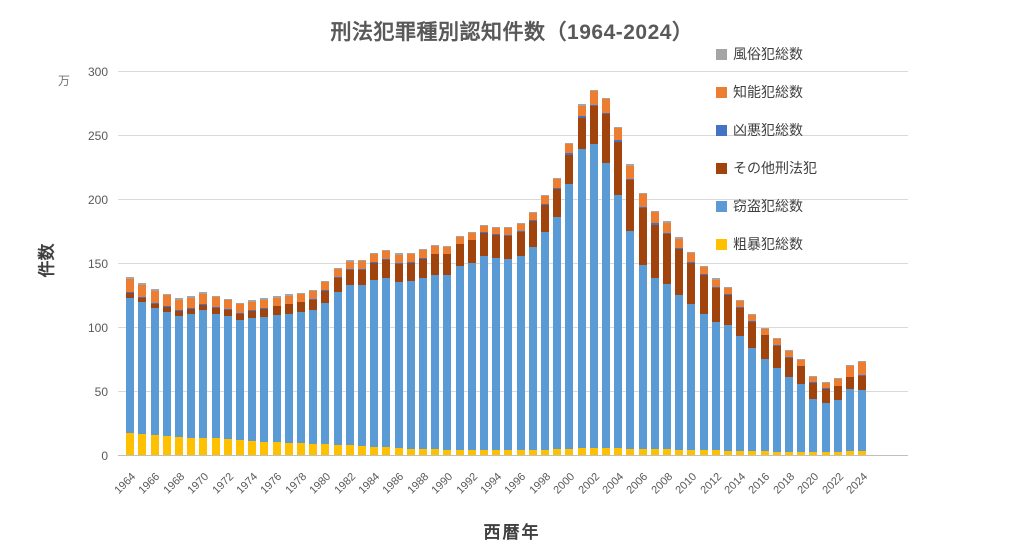 The width and height of the screenshot is (1024, 553). Describe the element at coordinates (740, 304) in the screenshot. I see `bar-segment-2014-知能犯総数` at that location.